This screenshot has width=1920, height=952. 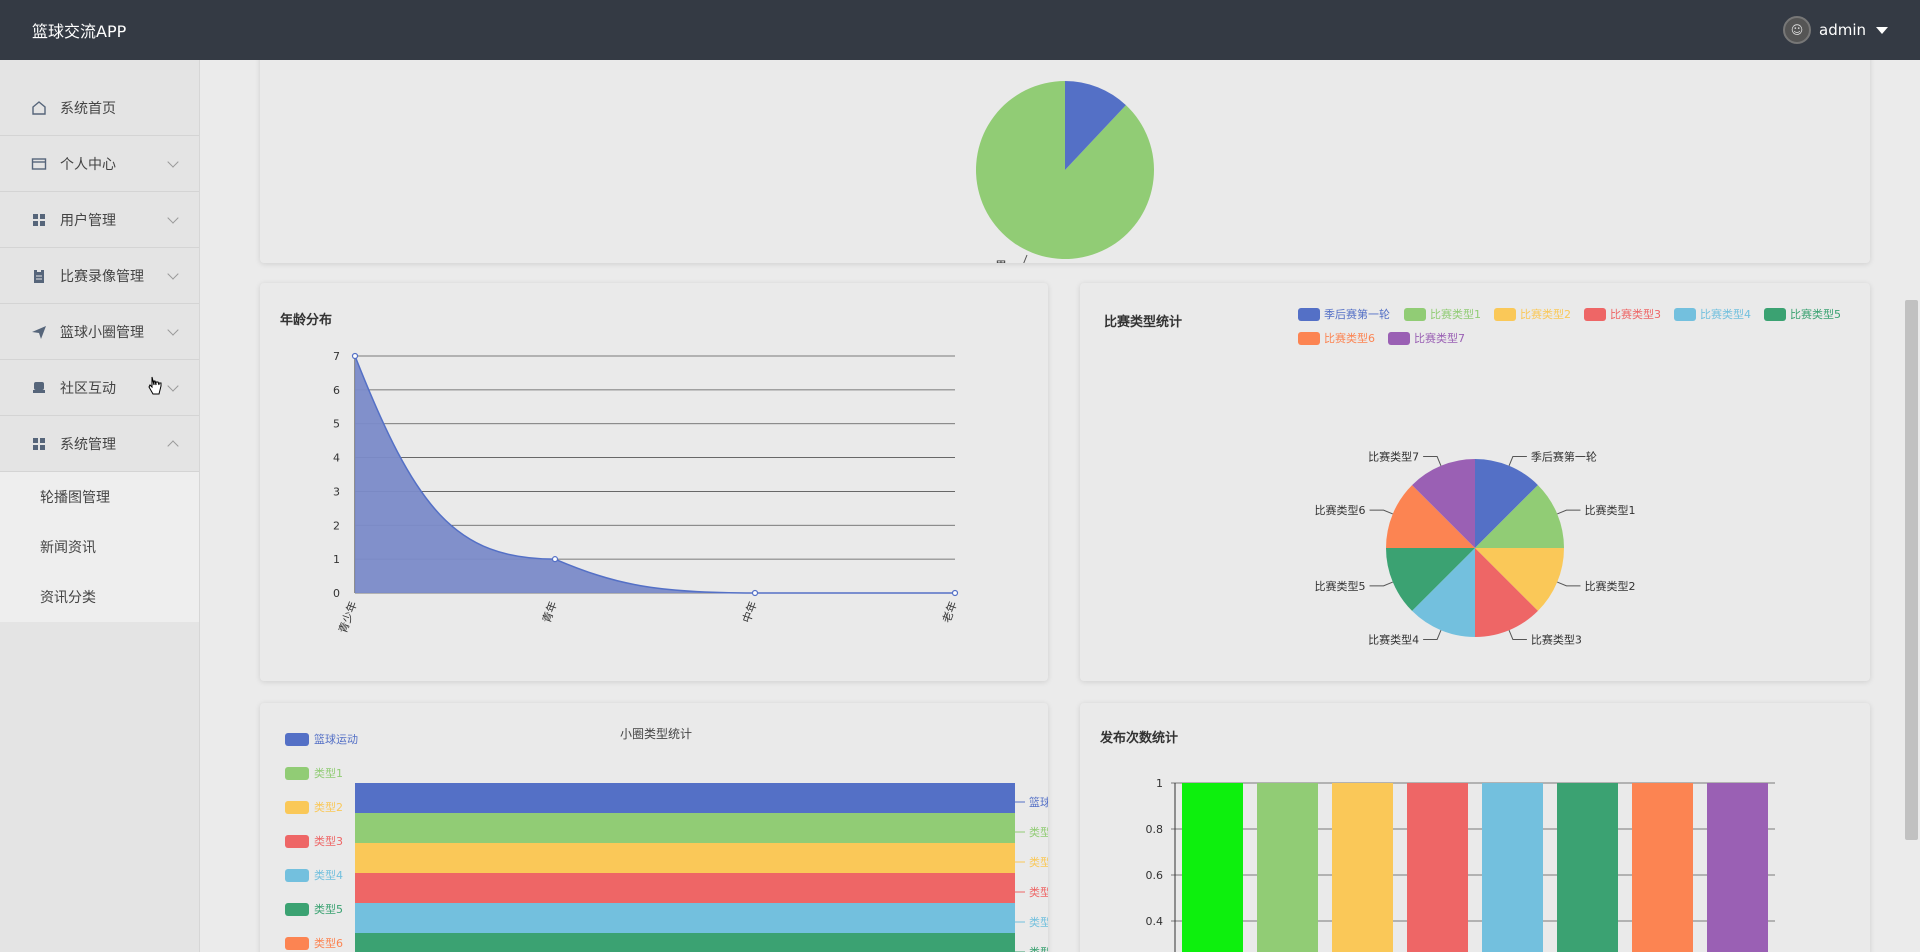 What do you see at coordinates (99, 108) in the screenshot?
I see `sidebar-item-home: 系统首页` at bounding box center [99, 108].